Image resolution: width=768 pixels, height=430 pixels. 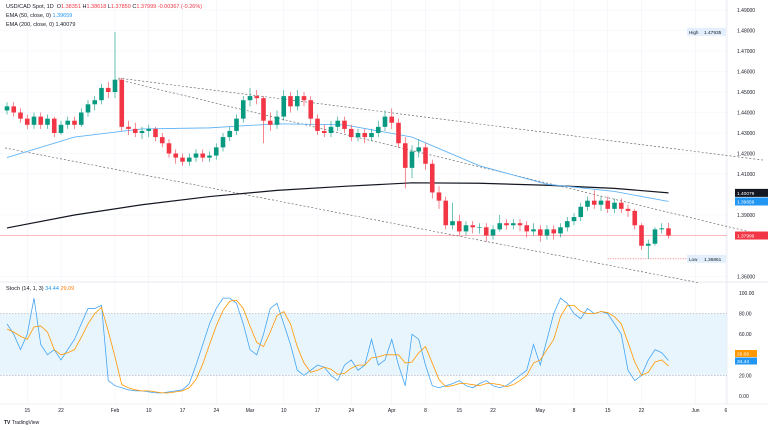 I want to click on price-tick-label: 1.49000, so click(x=746, y=11).